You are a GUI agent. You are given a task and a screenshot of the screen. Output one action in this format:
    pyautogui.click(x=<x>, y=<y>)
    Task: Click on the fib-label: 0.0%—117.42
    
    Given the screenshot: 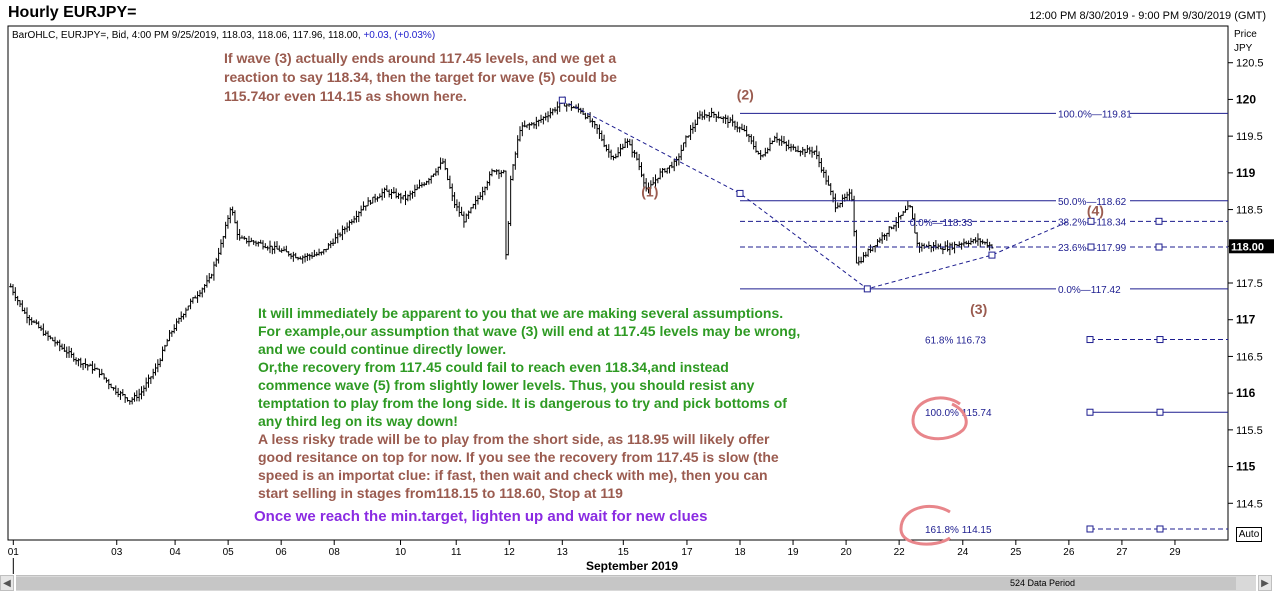 What is the action you would take?
    pyautogui.click(x=1089, y=290)
    